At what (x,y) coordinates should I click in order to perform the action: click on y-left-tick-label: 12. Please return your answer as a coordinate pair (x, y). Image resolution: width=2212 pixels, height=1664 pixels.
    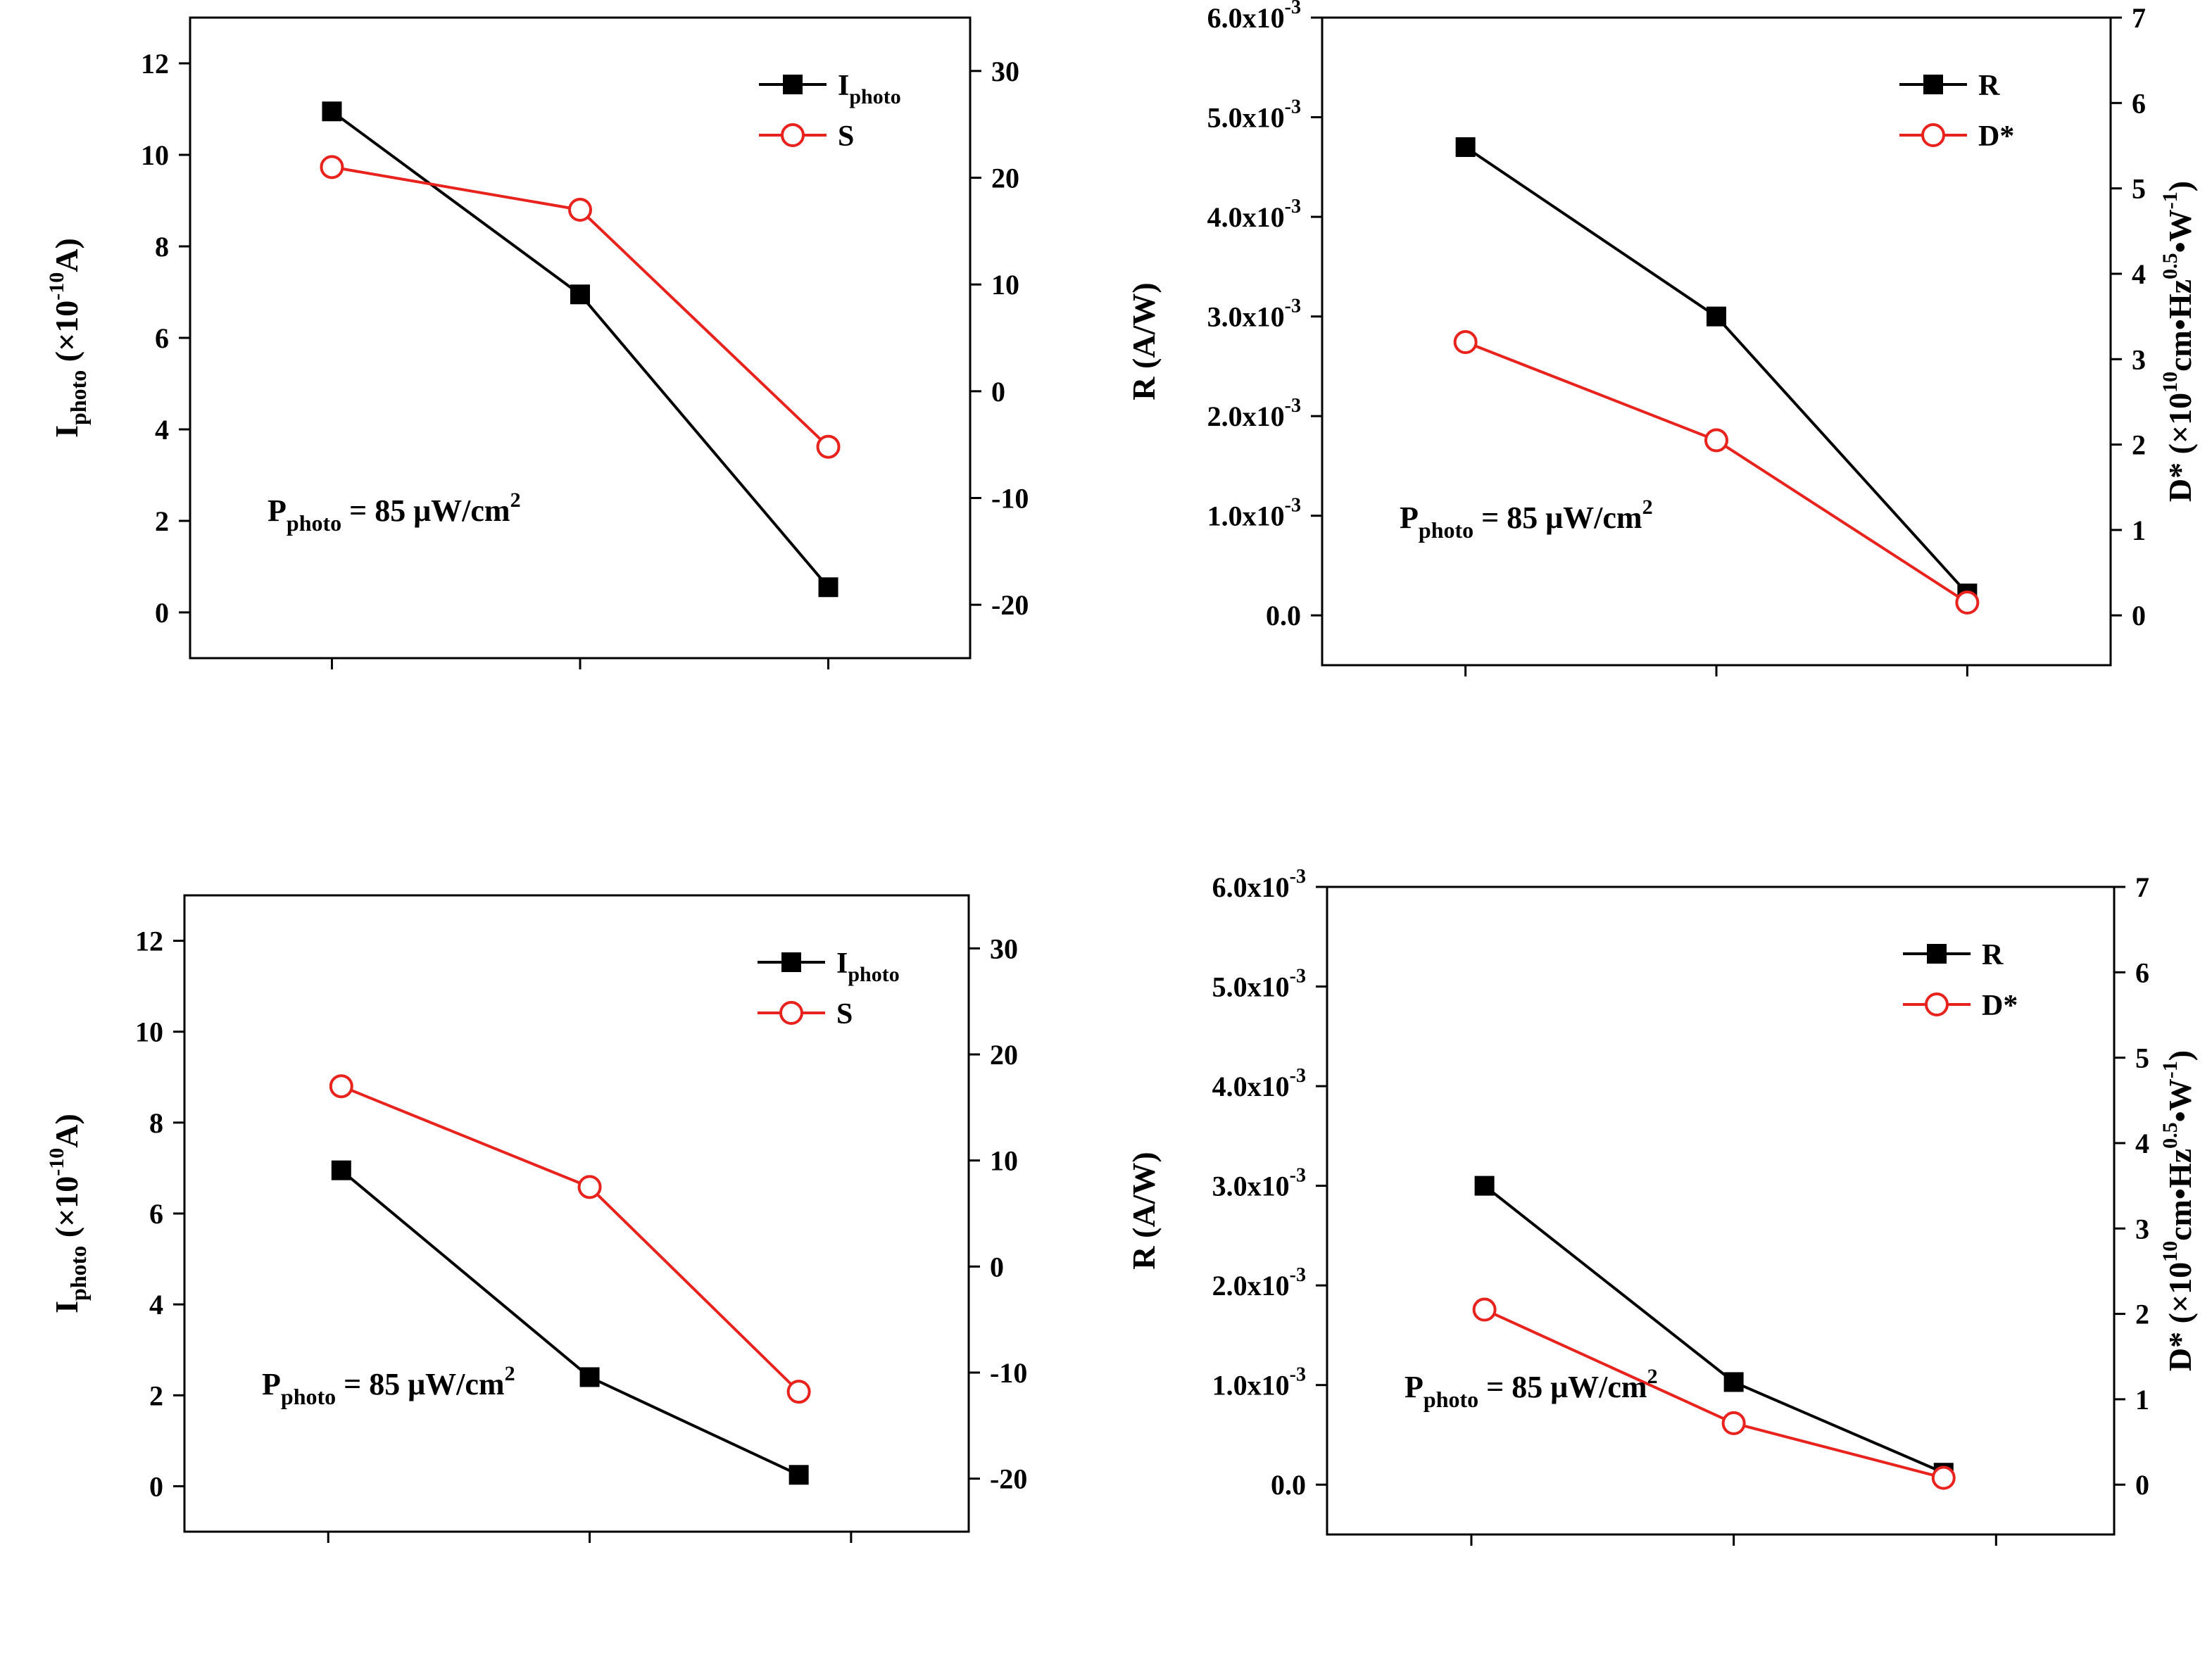
    Looking at the image, I should click on (155, 64).